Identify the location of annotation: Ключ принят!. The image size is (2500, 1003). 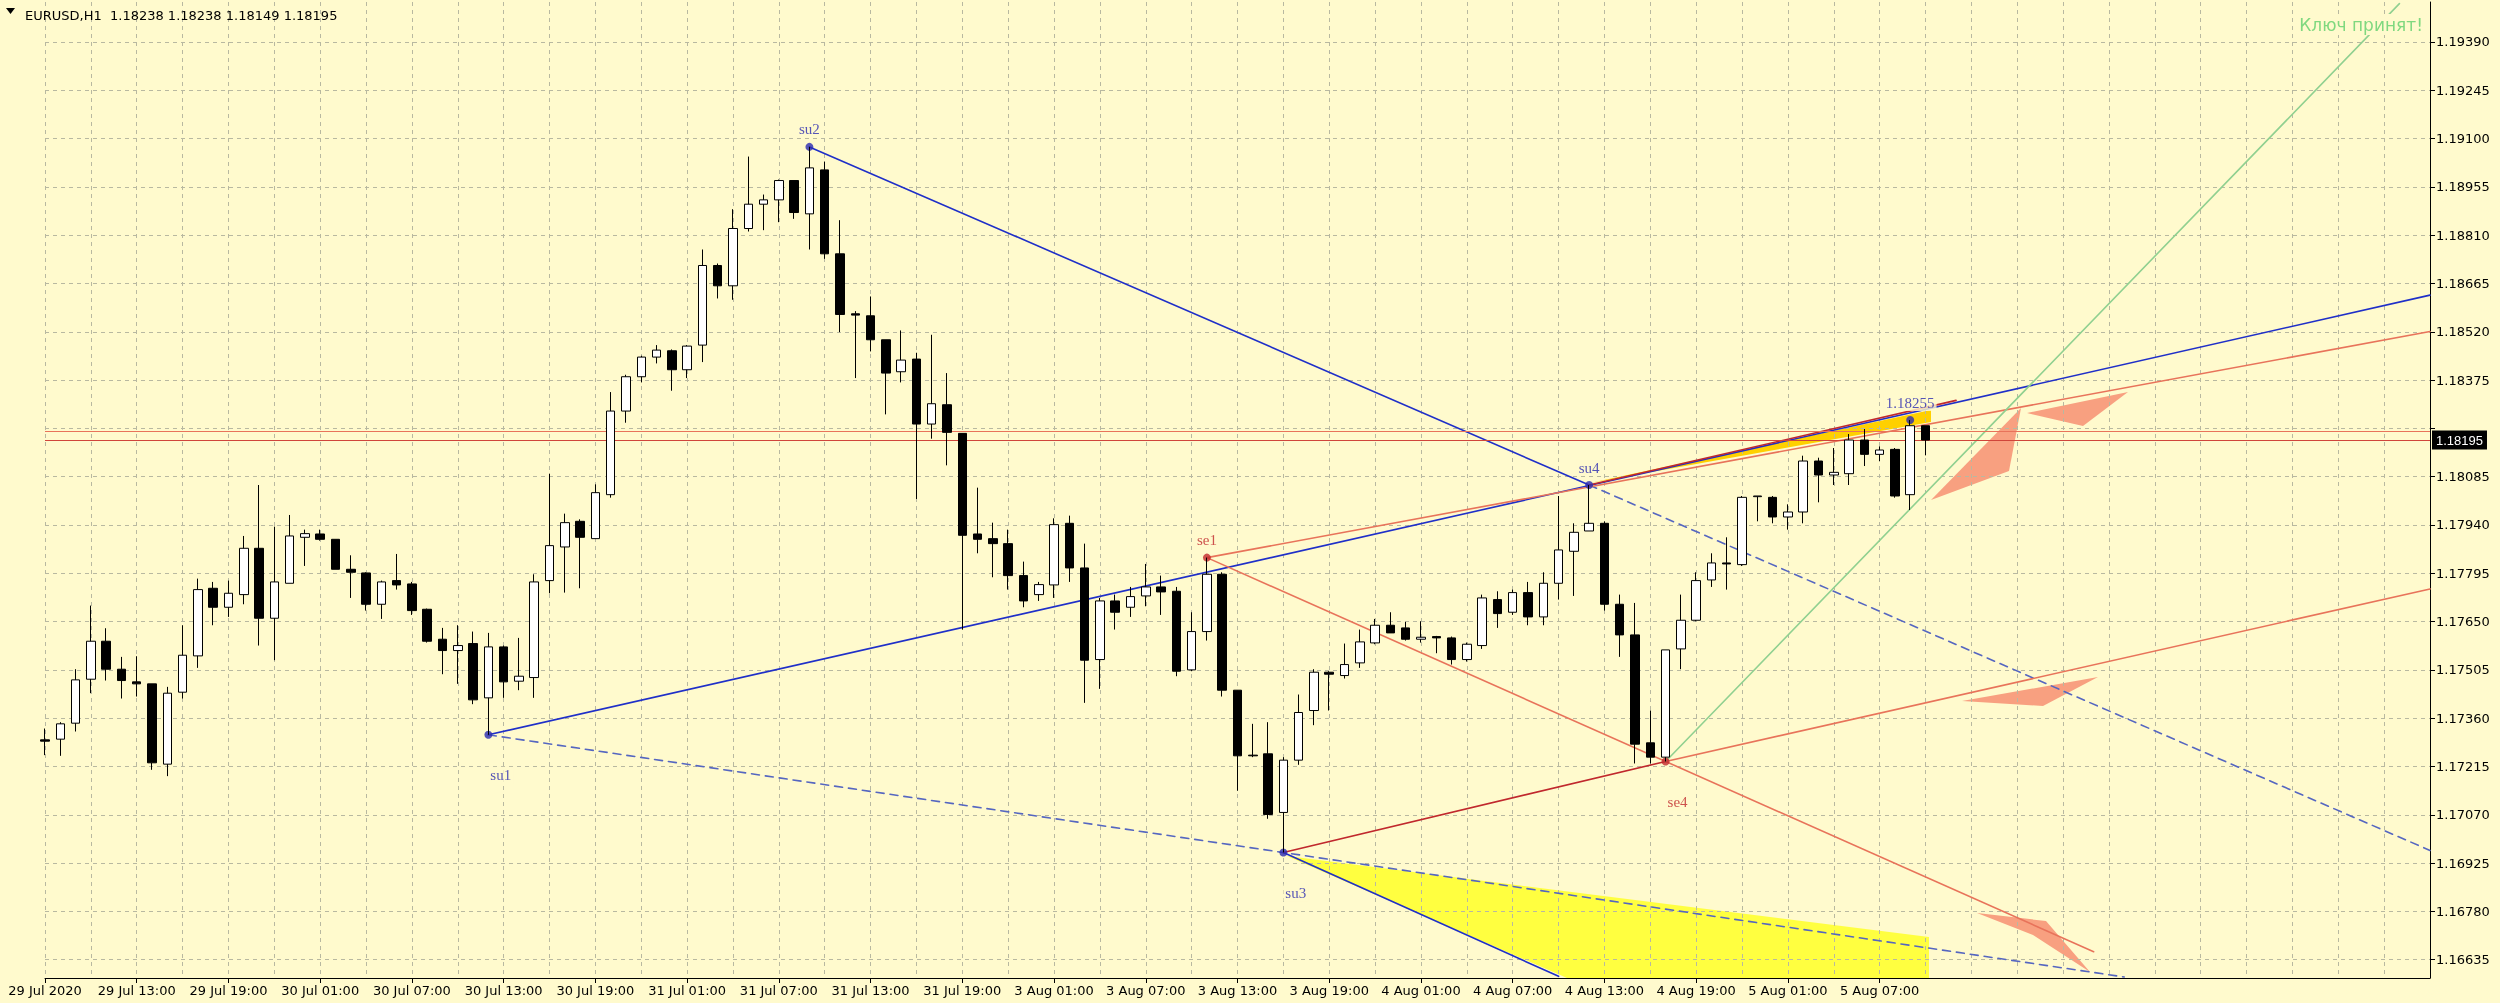
(2361, 24).